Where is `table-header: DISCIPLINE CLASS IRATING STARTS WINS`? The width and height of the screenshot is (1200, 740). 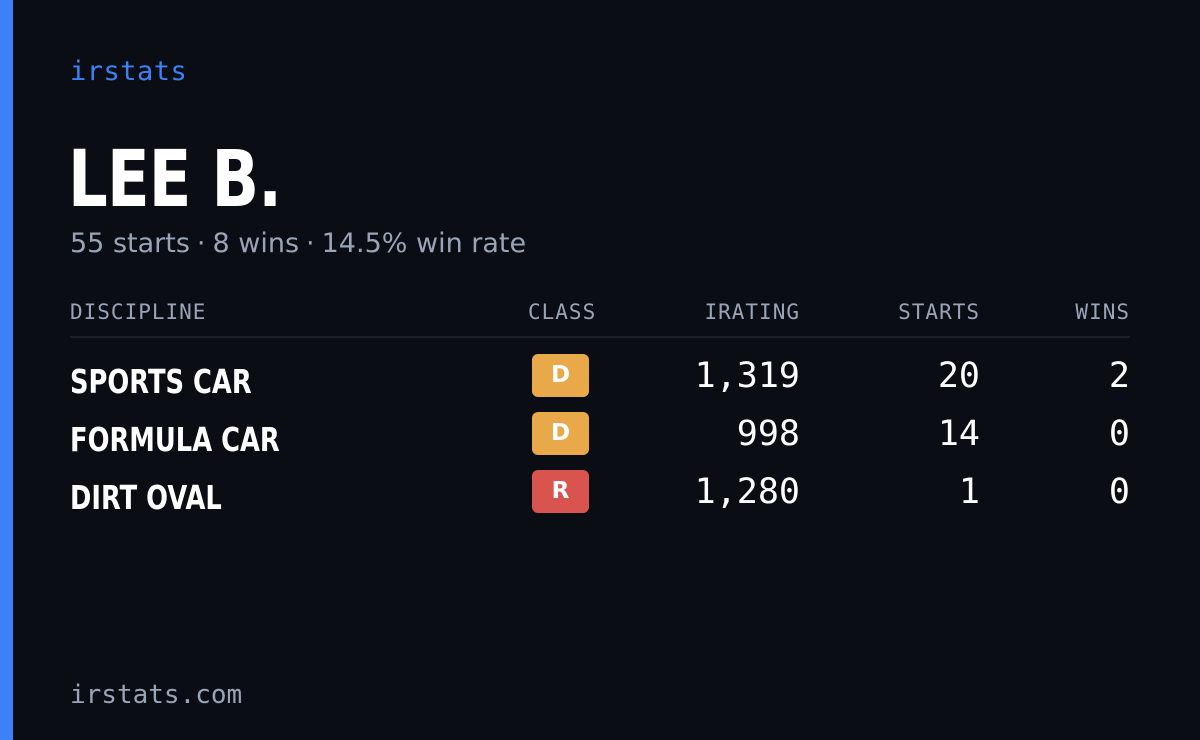
table-header: DISCIPLINE CLASS IRATING STARTS WINS is located at coordinates (600, 318).